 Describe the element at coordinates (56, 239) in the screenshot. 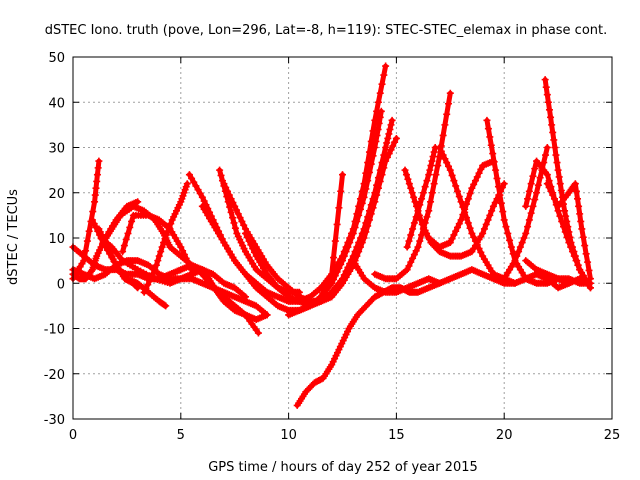

I see `y-tick-label: 10` at that location.